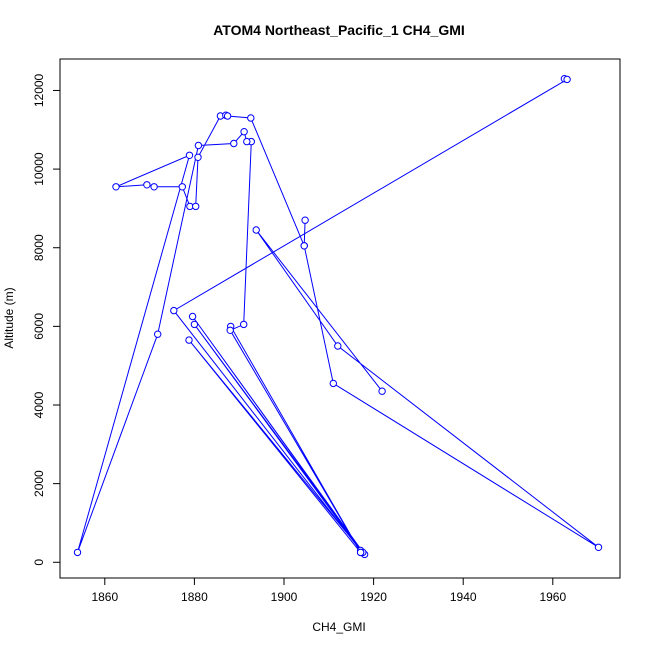 Image resolution: width=650 pixels, height=650 pixels. I want to click on y-tick-label: 12000, so click(39, 90).